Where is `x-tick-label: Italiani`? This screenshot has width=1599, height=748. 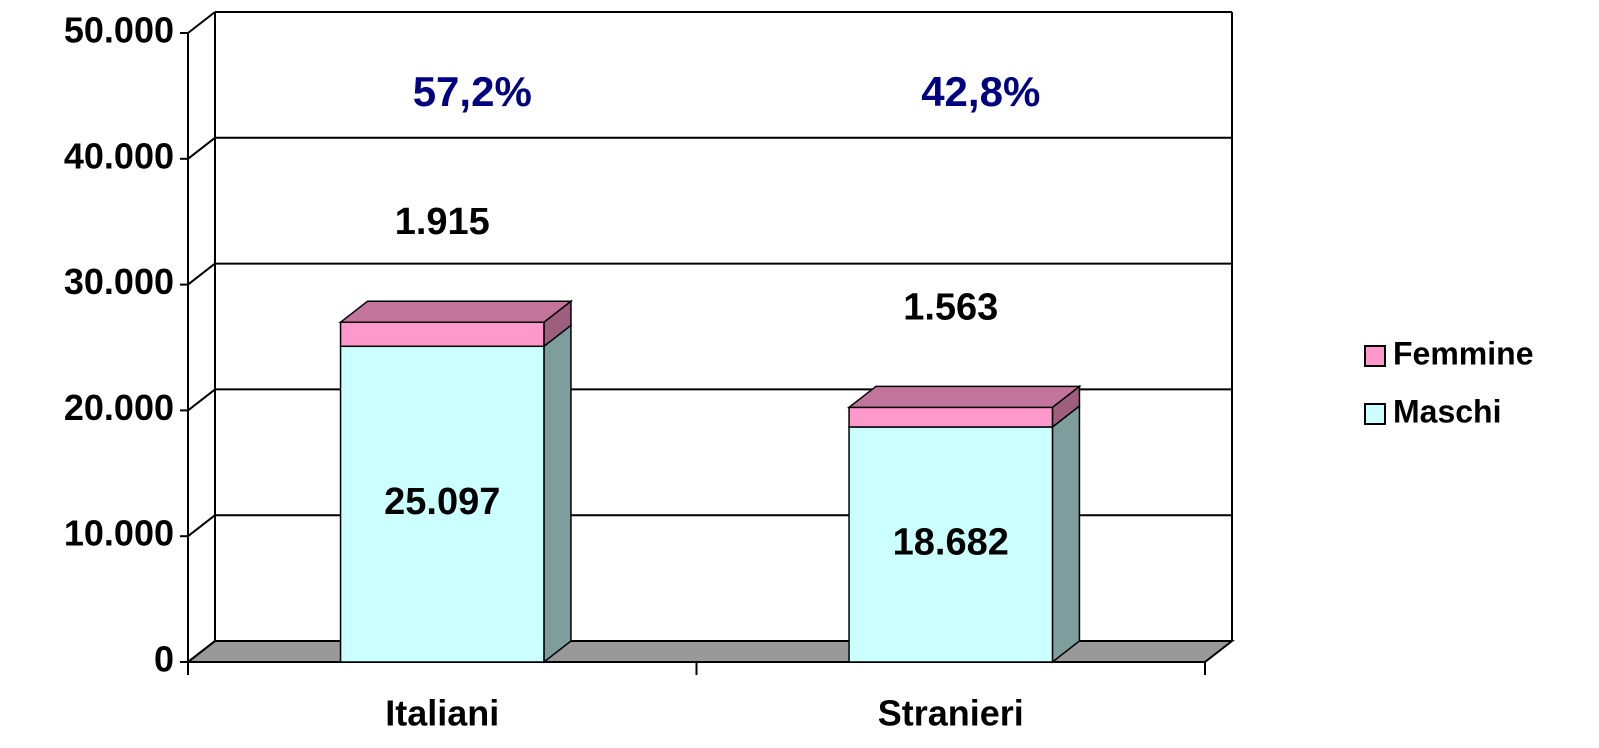
x-tick-label: Italiani is located at coordinates (442, 713).